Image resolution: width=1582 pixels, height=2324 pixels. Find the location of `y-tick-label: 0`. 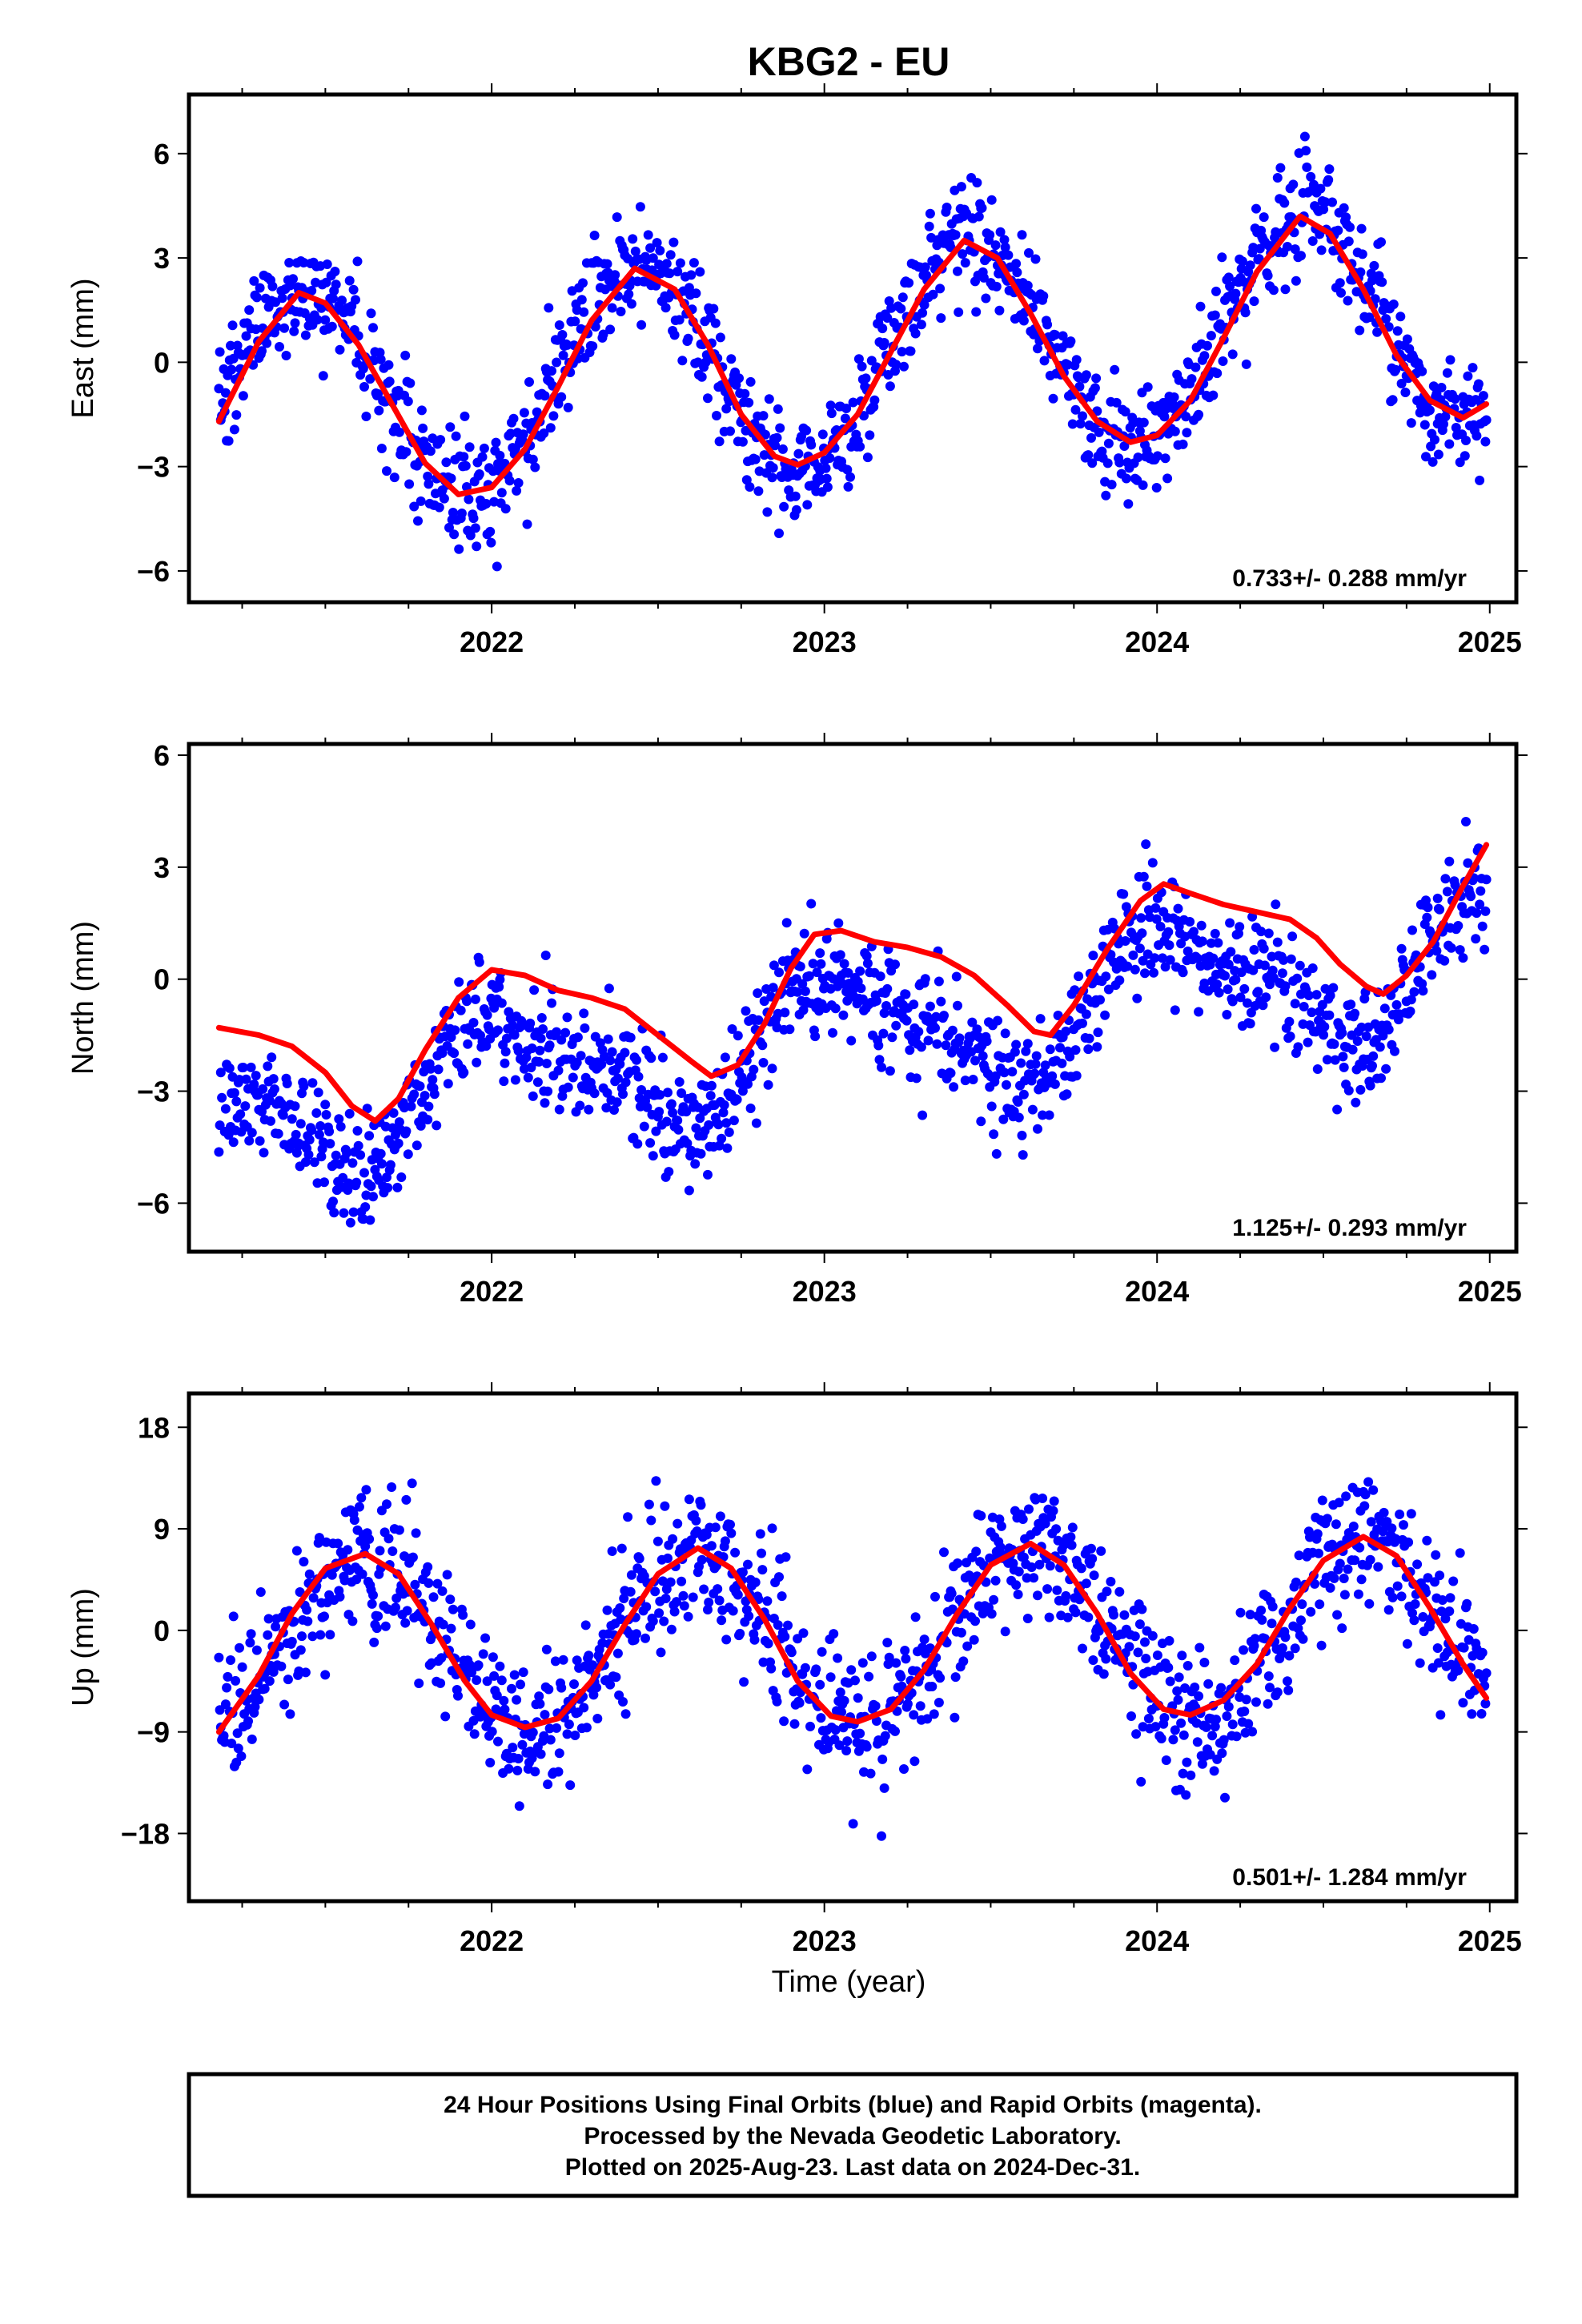

y-tick-label: 0 is located at coordinates (162, 1631).